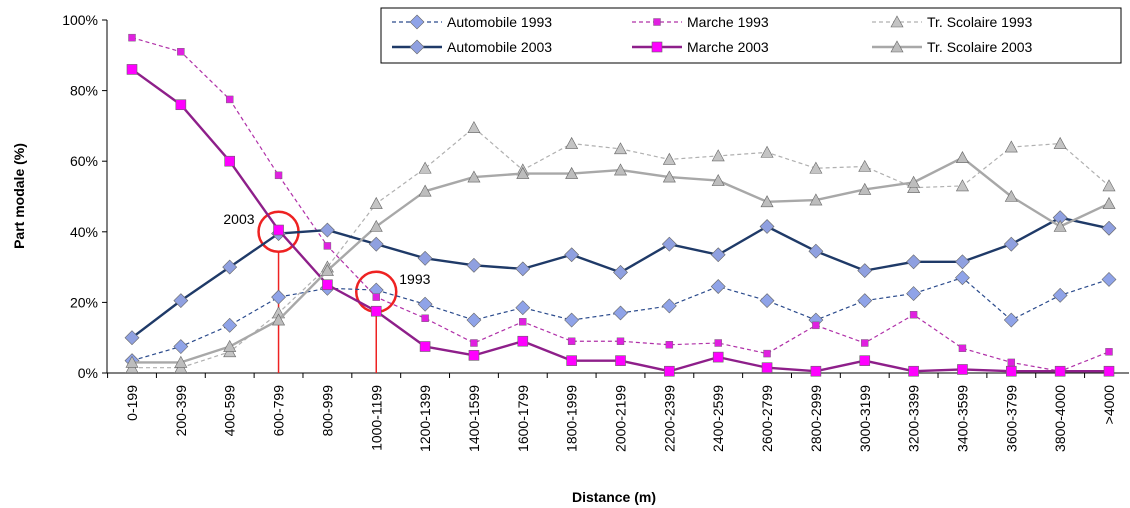  I want to click on y-tick-label: 60%, so click(84, 161).